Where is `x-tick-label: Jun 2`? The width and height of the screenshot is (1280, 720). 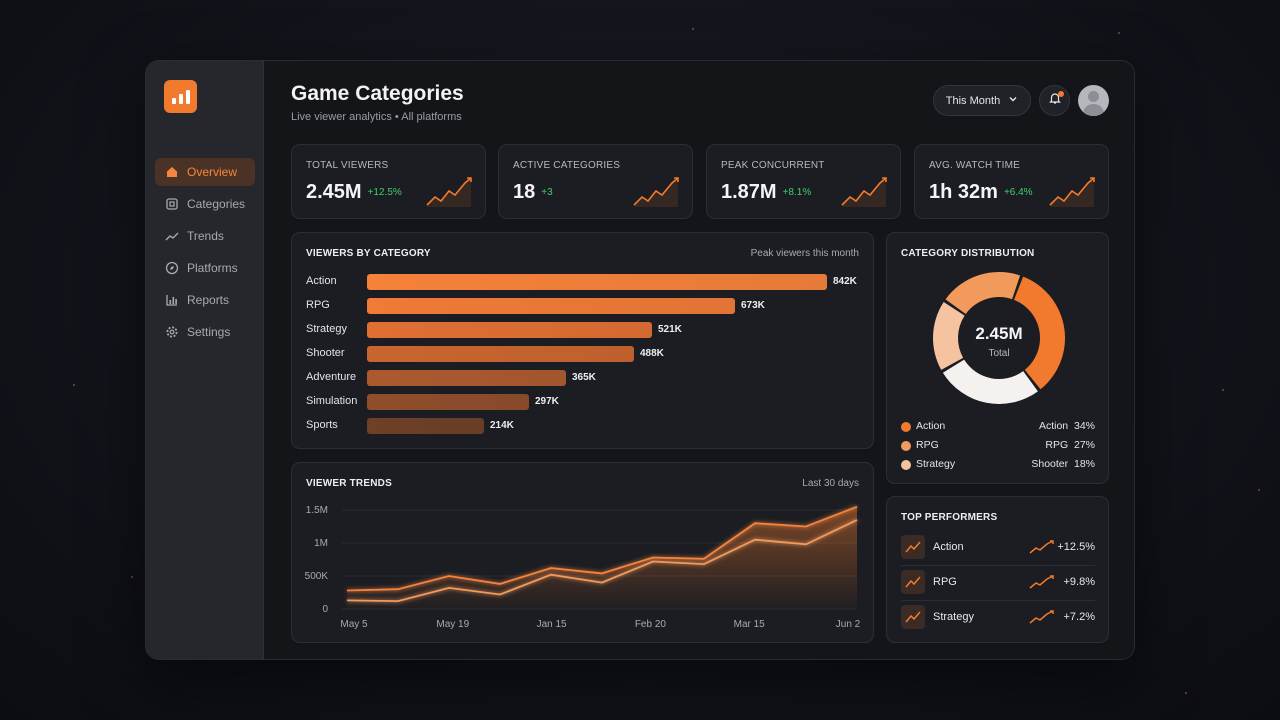
x-tick-label: Jun 2 is located at coordinates (848, 624).